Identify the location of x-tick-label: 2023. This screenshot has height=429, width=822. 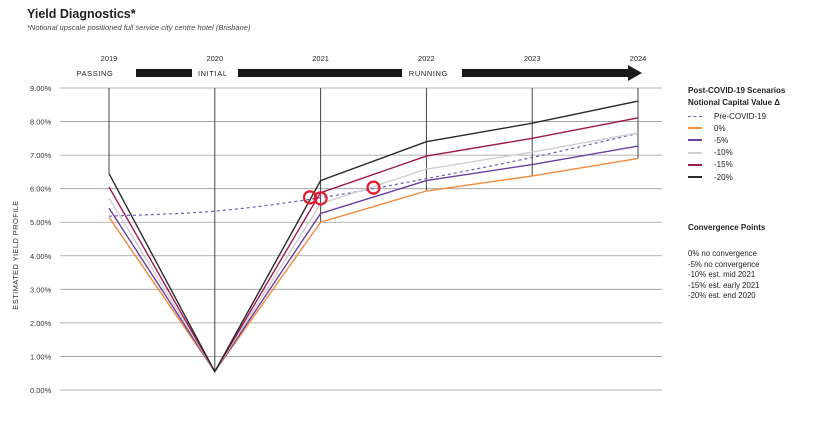
(532, 58).